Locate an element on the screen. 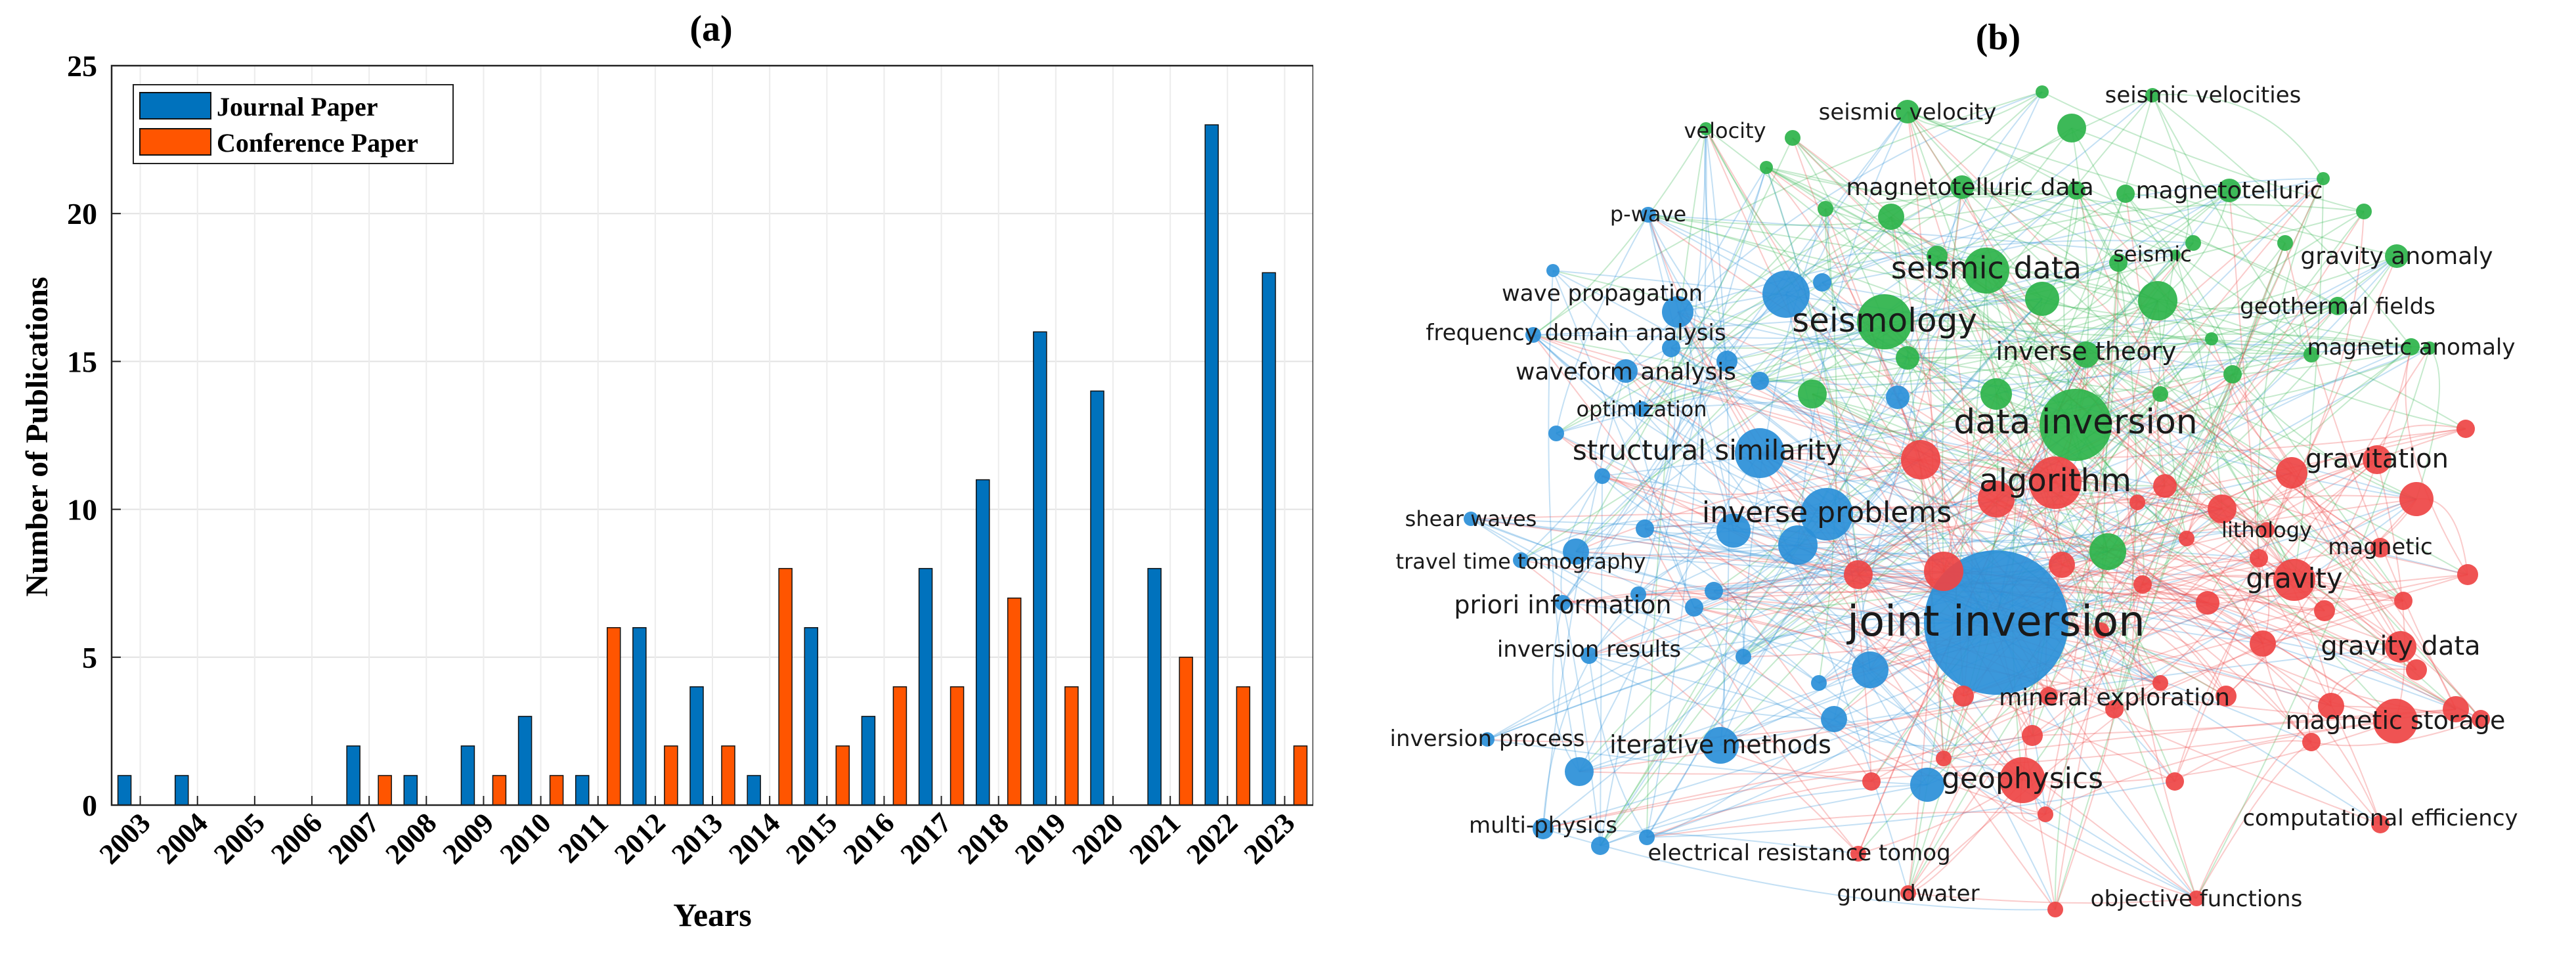 The height and width of the screenshot is (966, 2576). network-node-label: priori information is located at coordinates (1562, 604).